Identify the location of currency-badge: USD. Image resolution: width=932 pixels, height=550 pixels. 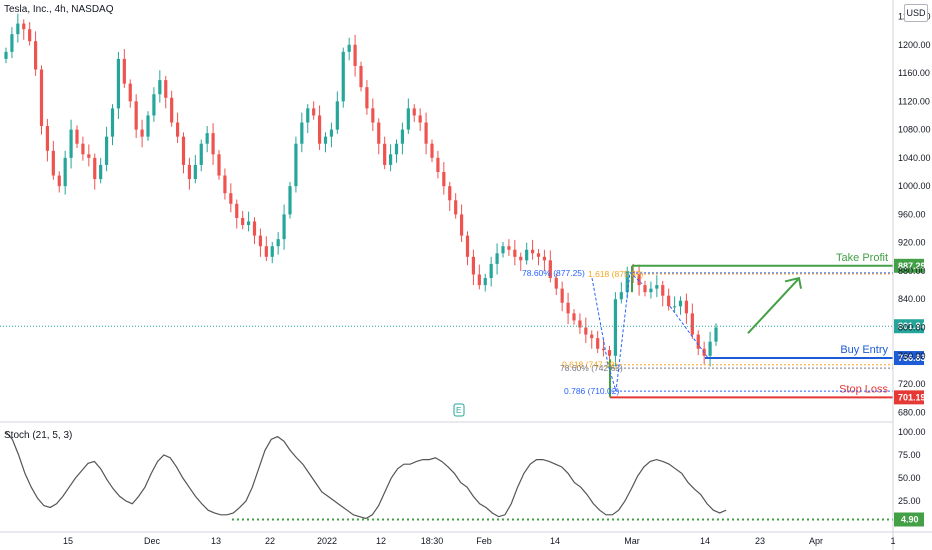
(916, 13).